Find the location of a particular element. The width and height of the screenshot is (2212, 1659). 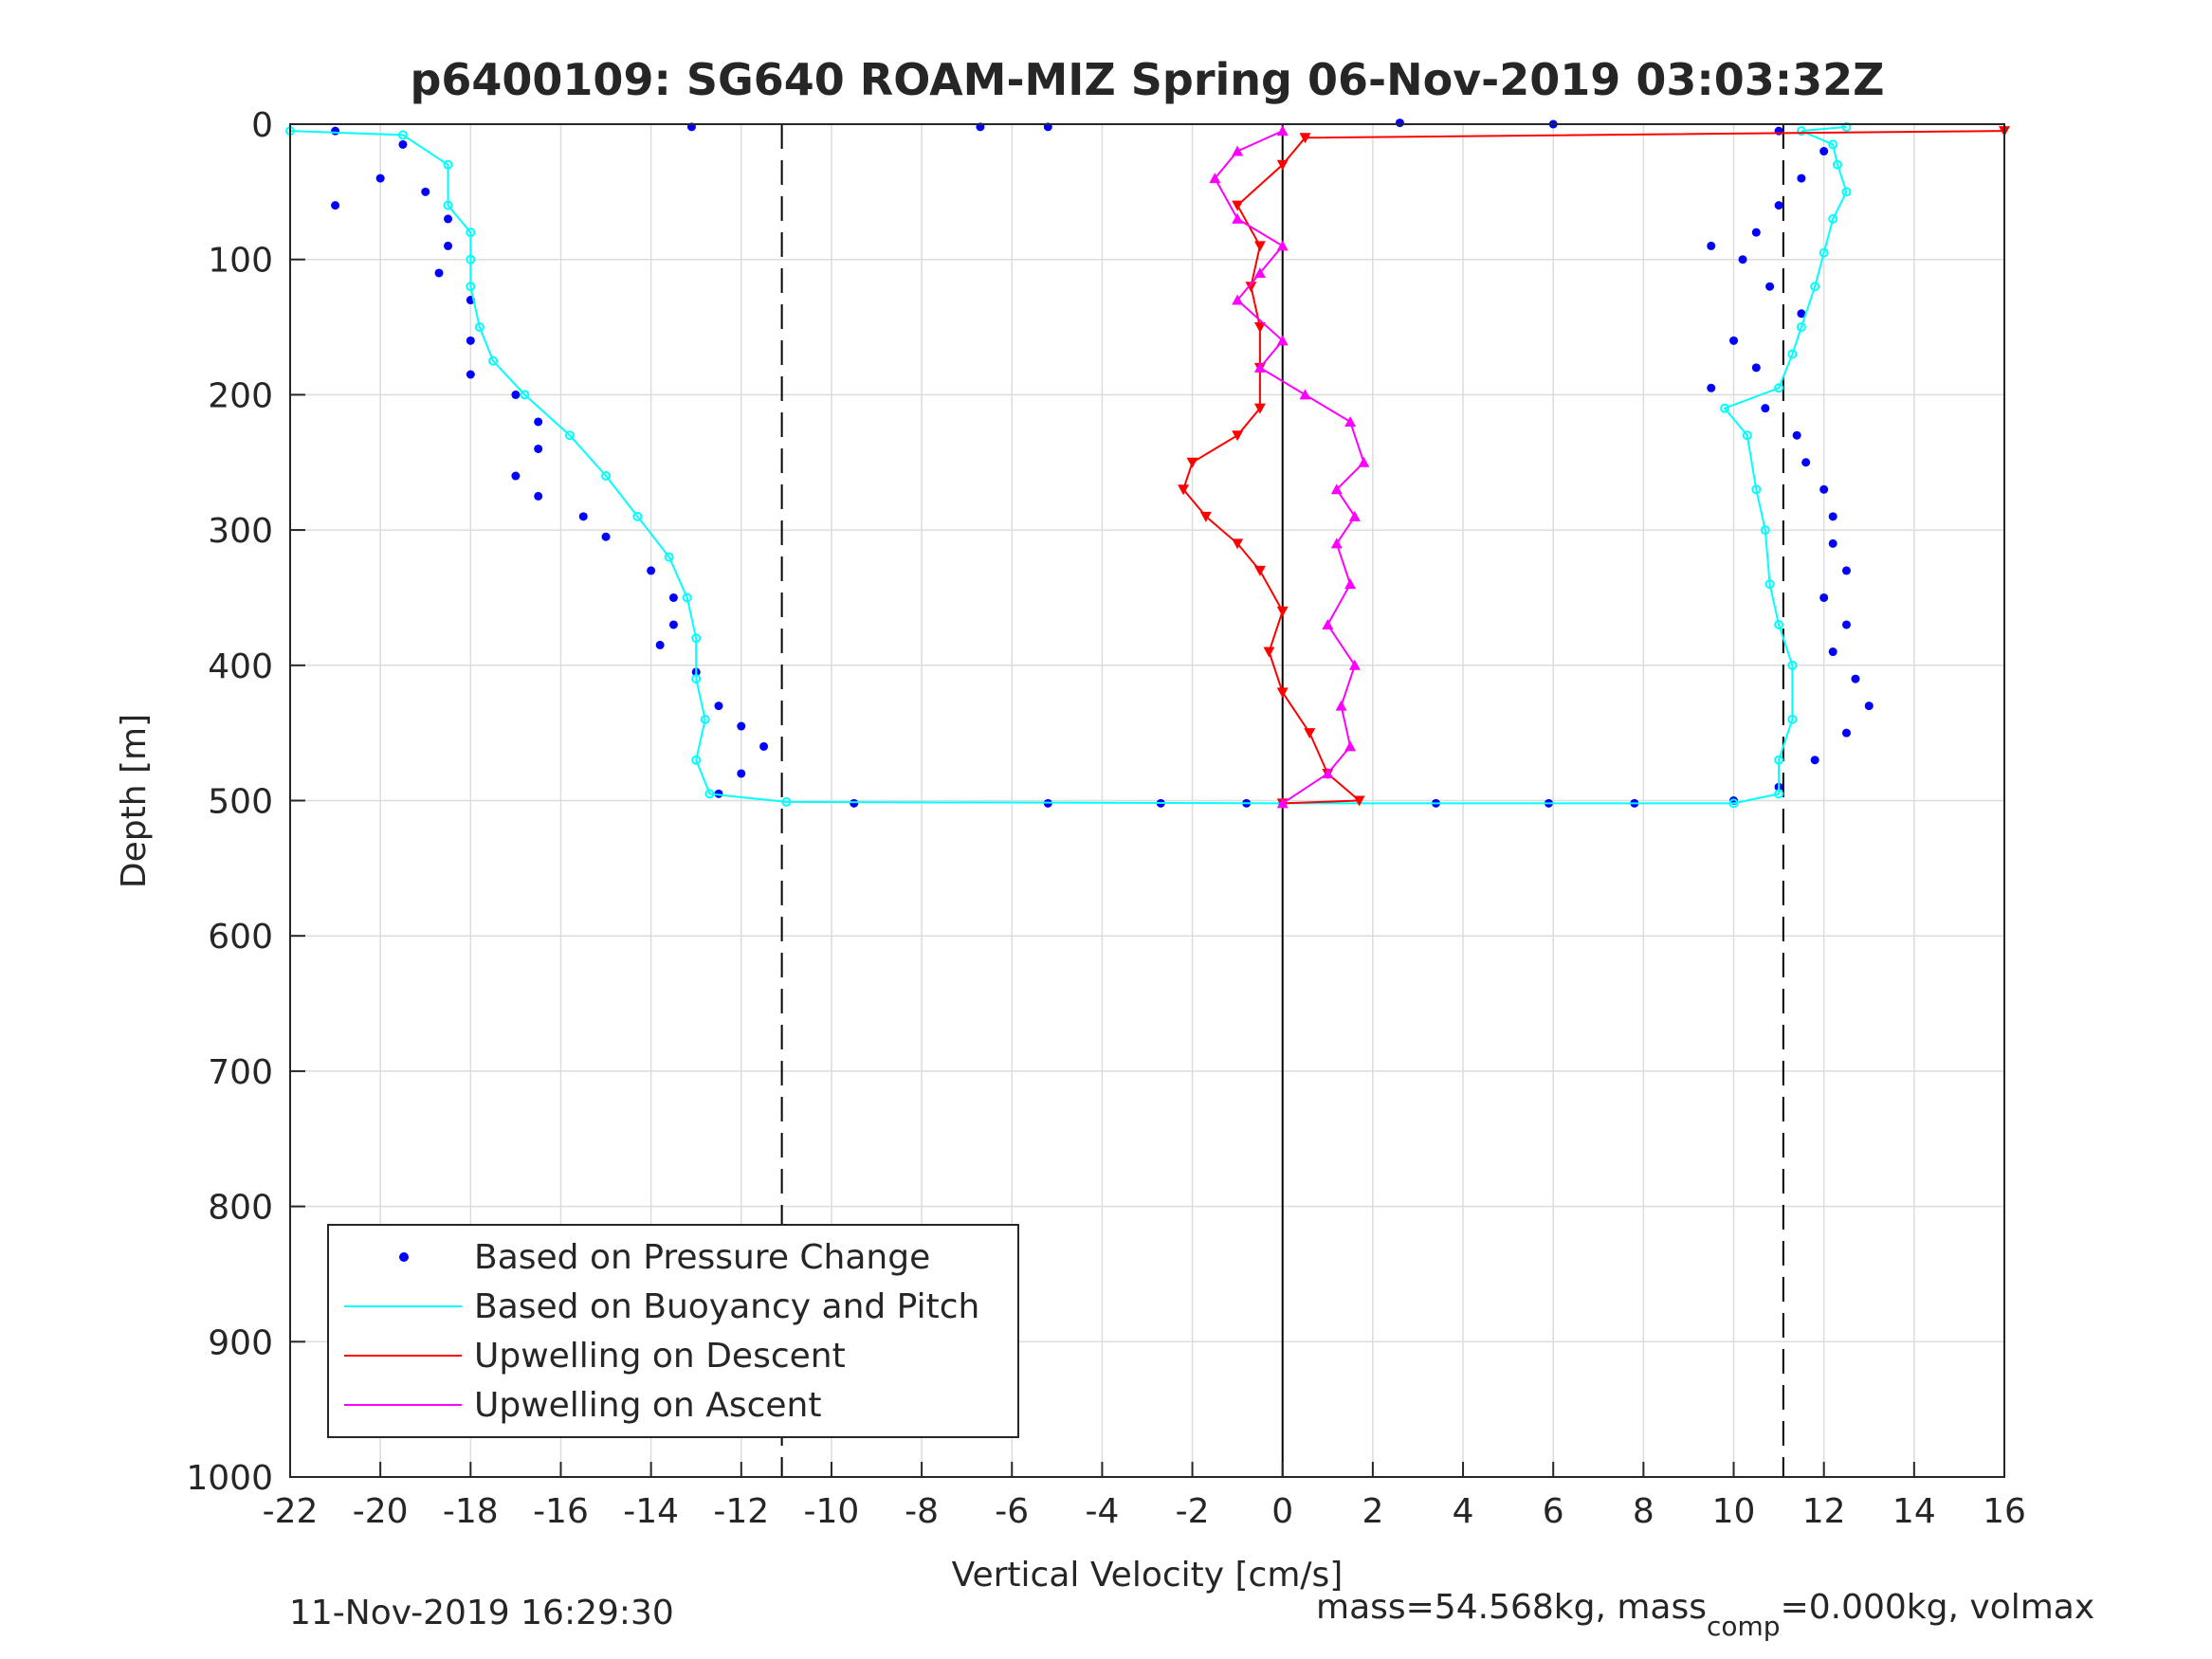

x-tick-label: -22 is located at coordinates (291, 1511).